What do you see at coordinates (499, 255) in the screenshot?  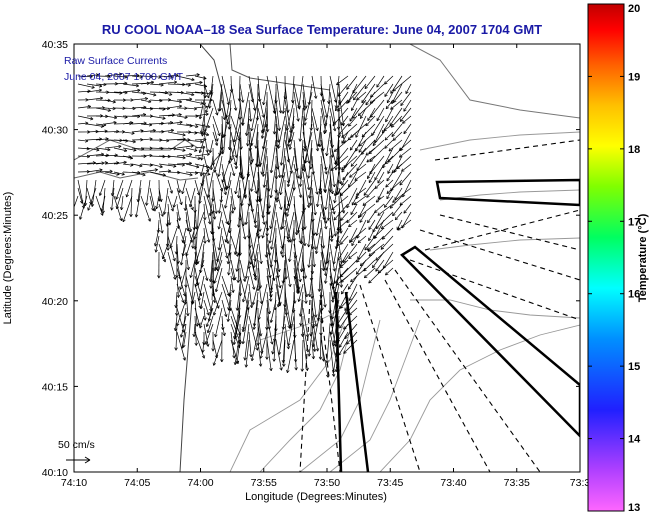 I see `lane-boundary-dashed` at bounding box center [499, 255].